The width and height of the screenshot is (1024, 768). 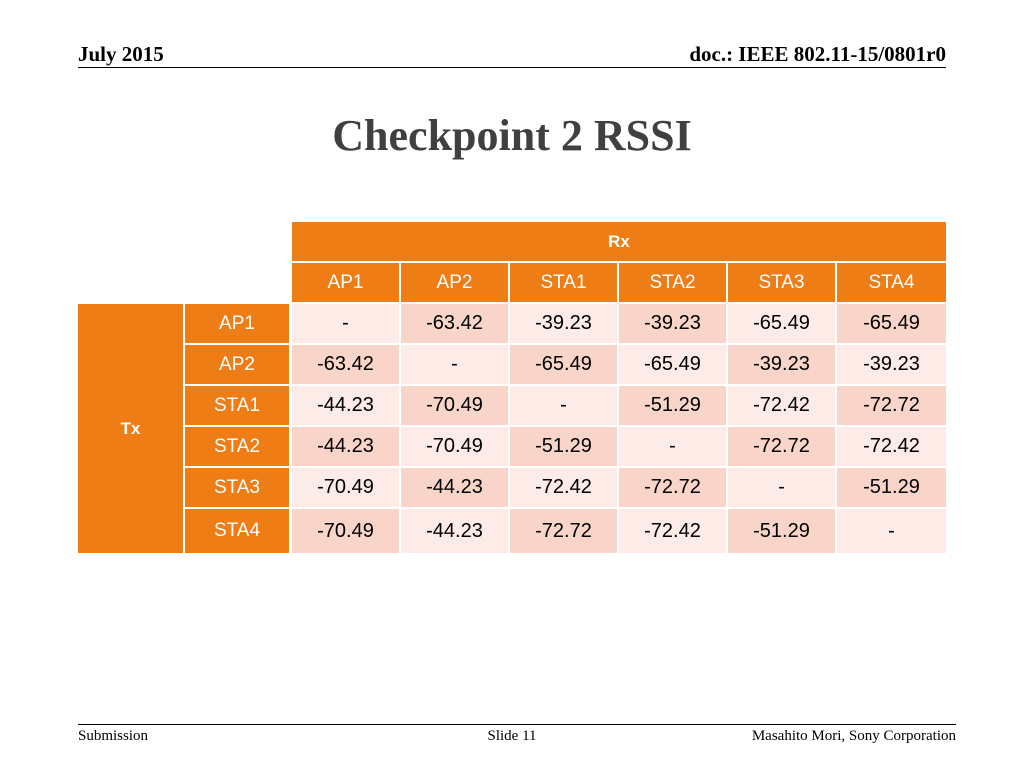 What do you see at coordinates (517, 724) in the screenshot?
I see `footer-divider` at bounding box center [517, 724].